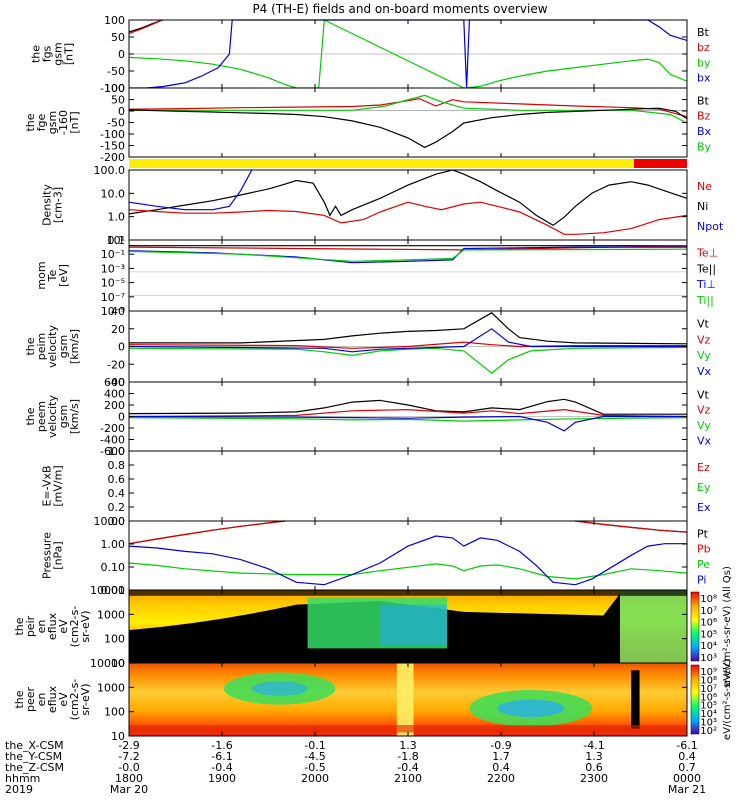 The image size is (750, 800). What do you see at coordinates (708, 714) in the screenshot?
I see `colorbar-tick-label: 10⁴` at bounding box center [708, 714].